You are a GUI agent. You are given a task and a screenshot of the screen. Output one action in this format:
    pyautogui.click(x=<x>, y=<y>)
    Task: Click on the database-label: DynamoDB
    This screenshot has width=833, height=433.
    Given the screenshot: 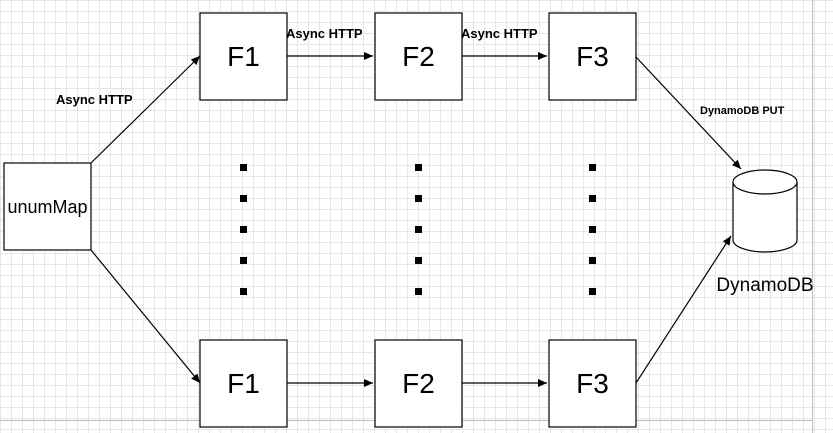 What is the action you would take?
    pyautogui.click(x=764, y=285)
    